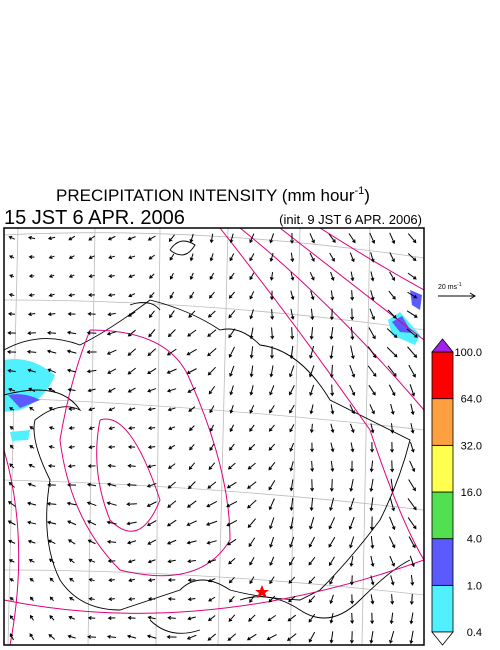 The image size is (500, 650). Describe the element at coordinates (367, 195) in the screenshot. I see `title-close: )` at that location.